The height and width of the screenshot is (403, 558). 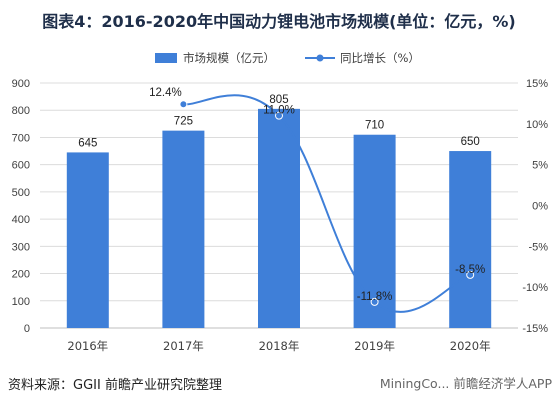 What do you see at coordinates (320, 58) in the screenshot?
I see `legend-line-marker` at bounding box center [320, 58].